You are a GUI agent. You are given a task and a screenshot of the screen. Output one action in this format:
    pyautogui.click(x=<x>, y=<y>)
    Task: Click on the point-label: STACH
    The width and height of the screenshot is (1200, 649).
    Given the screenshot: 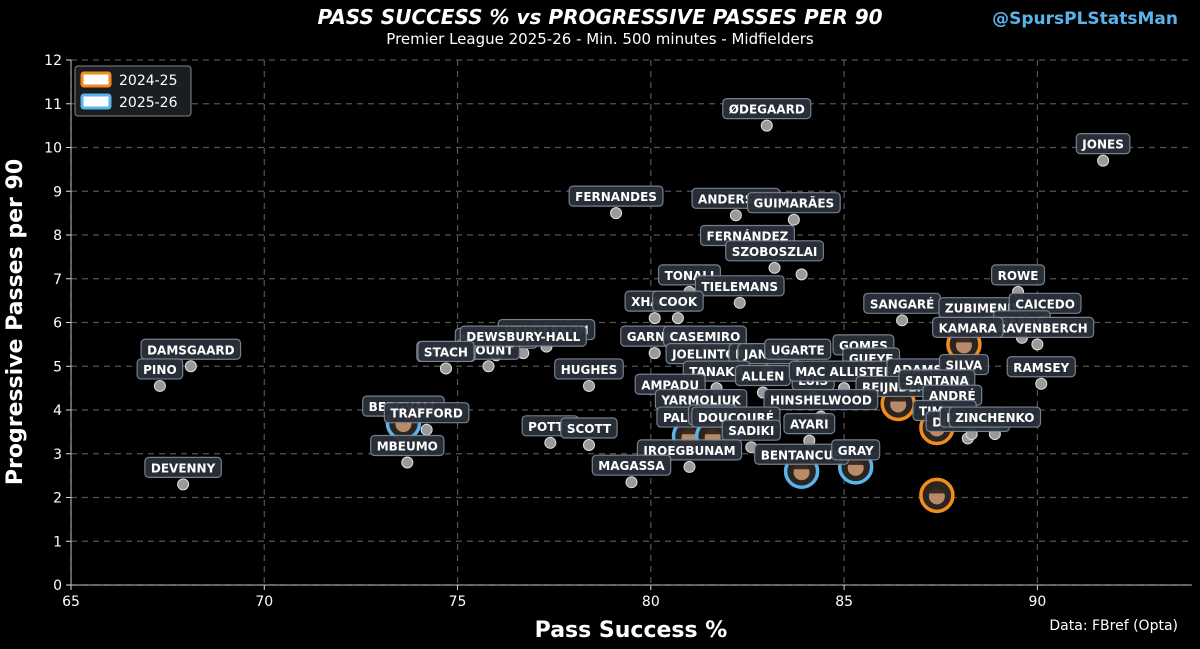 What is the action you would take?
    pyautogui.click(x=446, y=351)
    